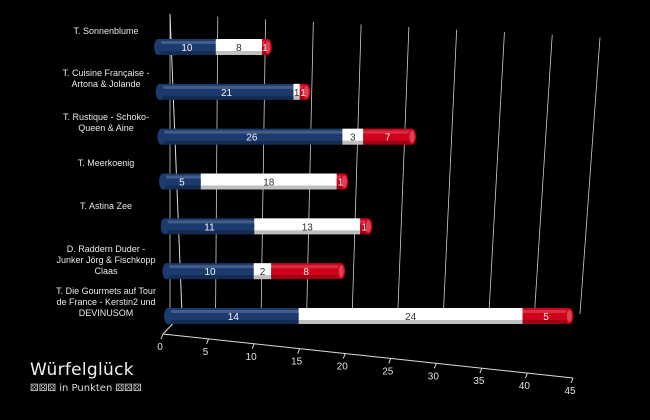  I want to click on data-label: 11, so click(209, 227).